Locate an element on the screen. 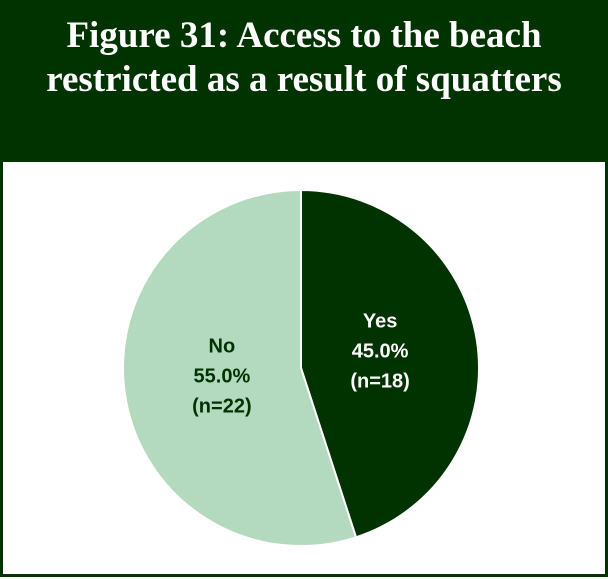 Image resolution: width=608 pixels, height=579 pixels. pie-yes-count: (n=18) is located at coordinates (379, 381).